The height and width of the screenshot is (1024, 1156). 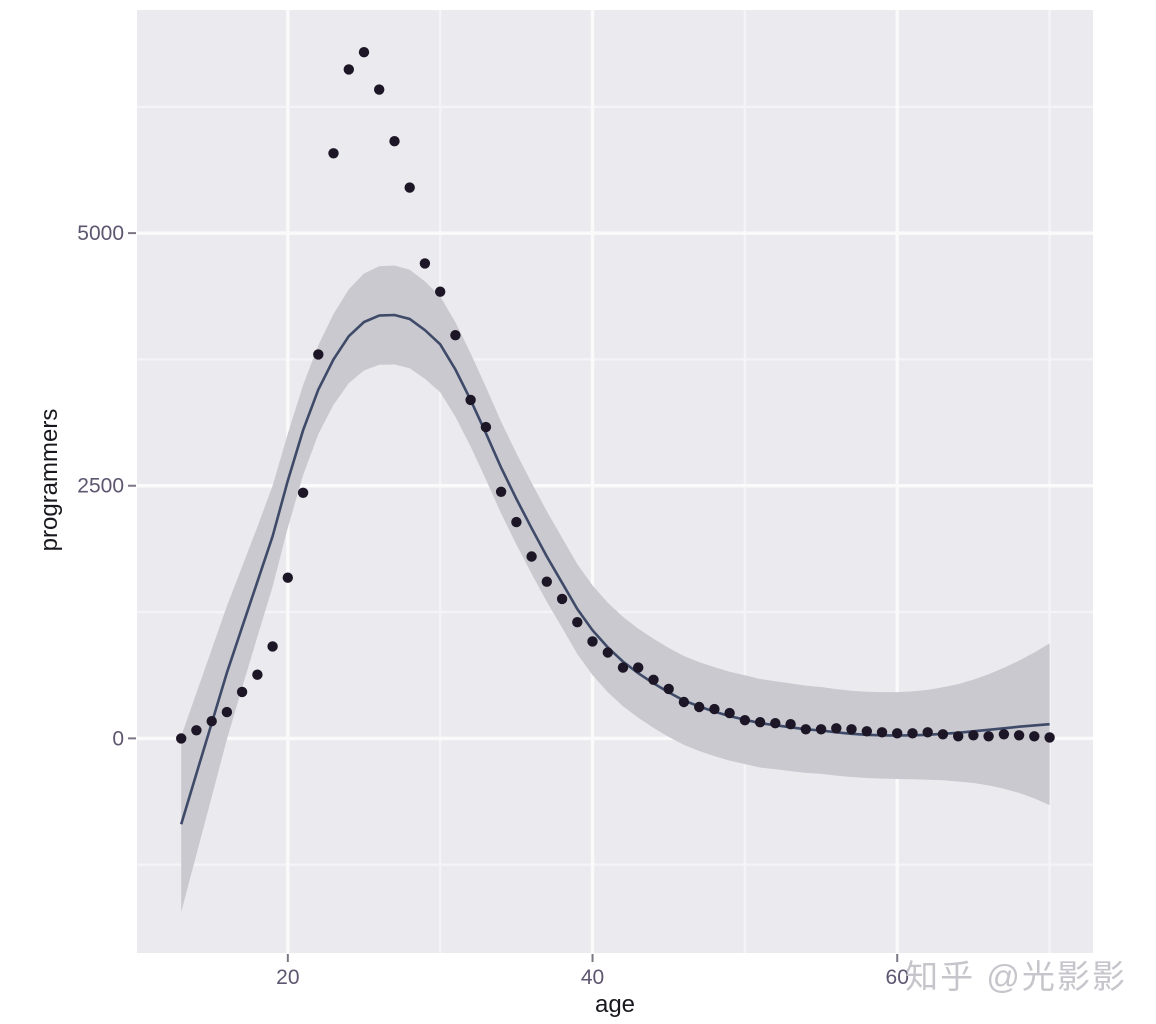 What do you see at coordinates (287, 977) in the screenshot?
I see `x-tick-label: 20` at bounding box center [287, 977].